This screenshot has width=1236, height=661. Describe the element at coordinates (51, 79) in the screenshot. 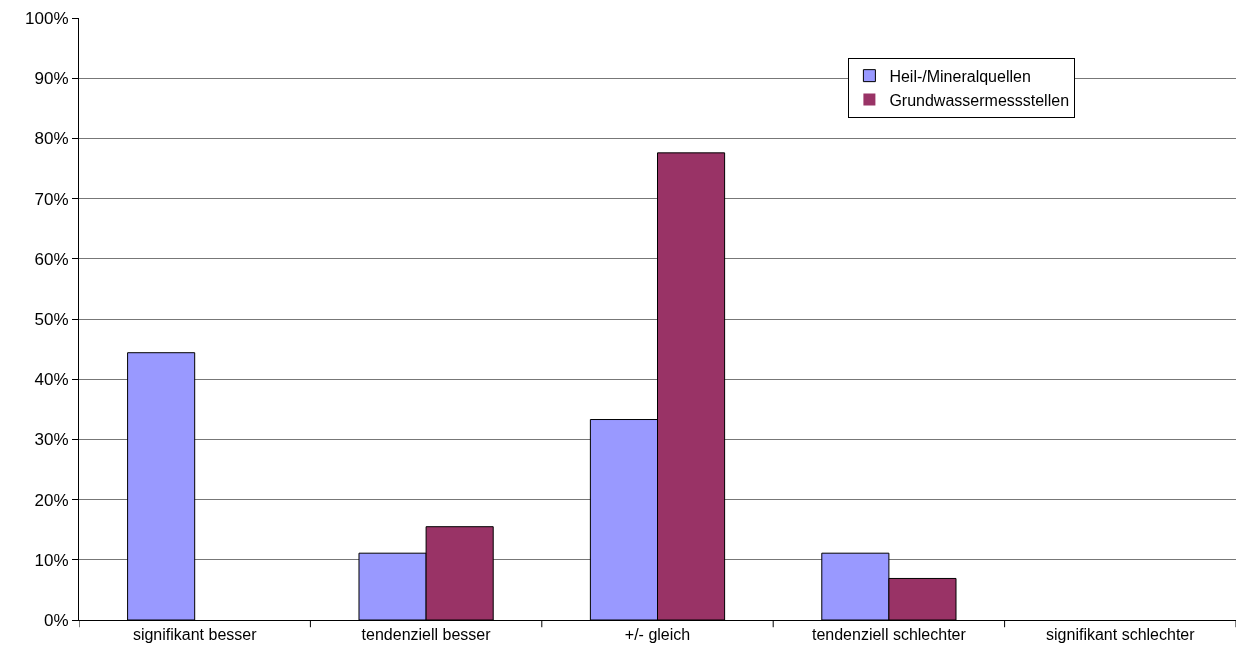

I see `y-tick-label: 90%` at that location.